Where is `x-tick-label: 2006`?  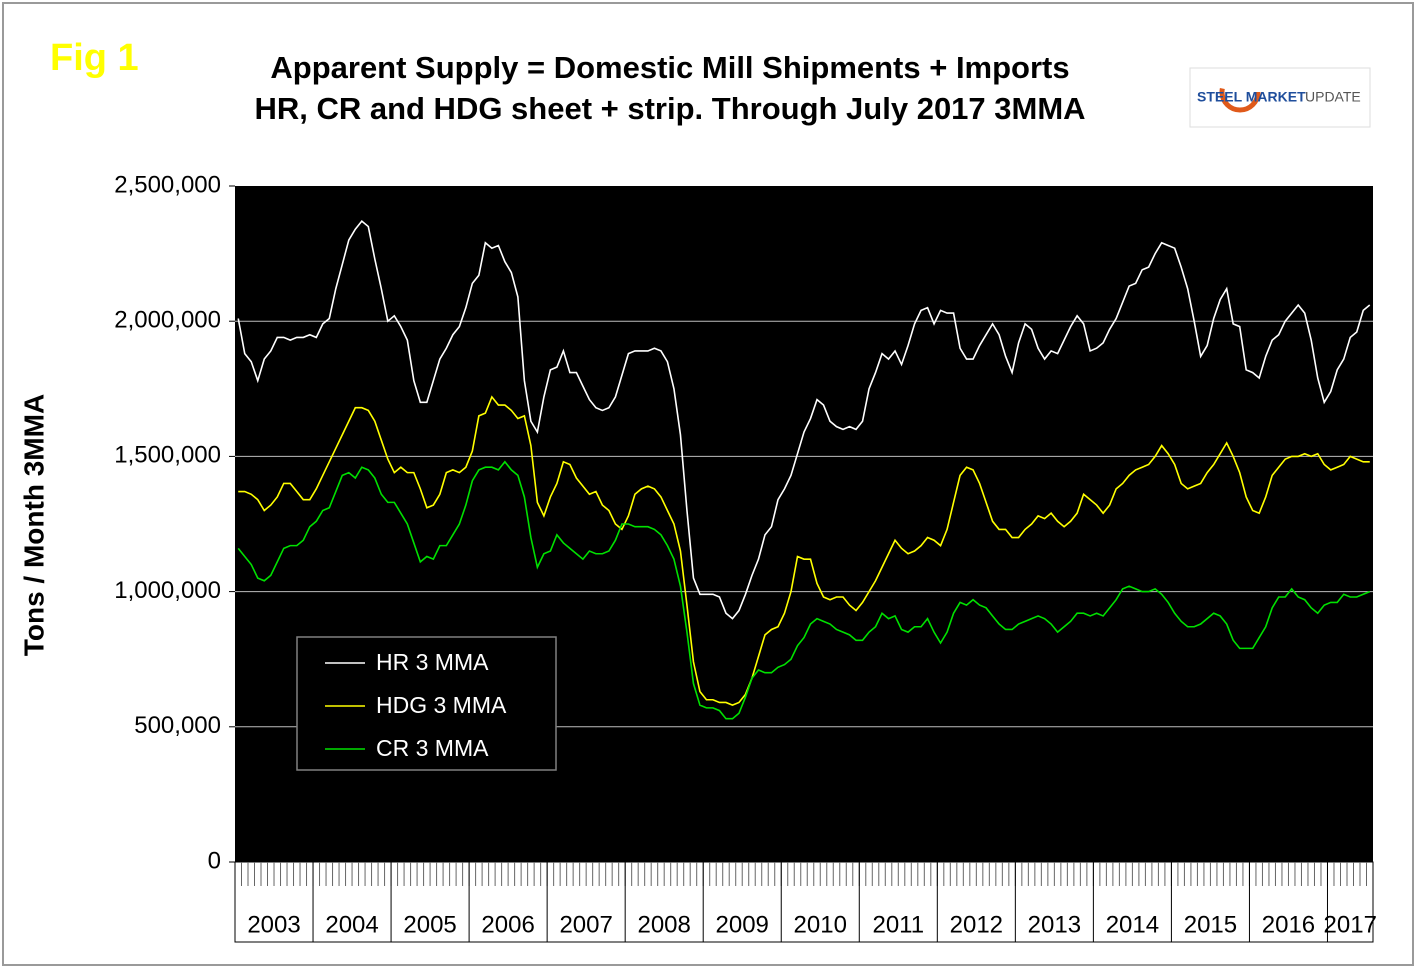 x-tick-label: 2006 is located at coordinates (507, 924).